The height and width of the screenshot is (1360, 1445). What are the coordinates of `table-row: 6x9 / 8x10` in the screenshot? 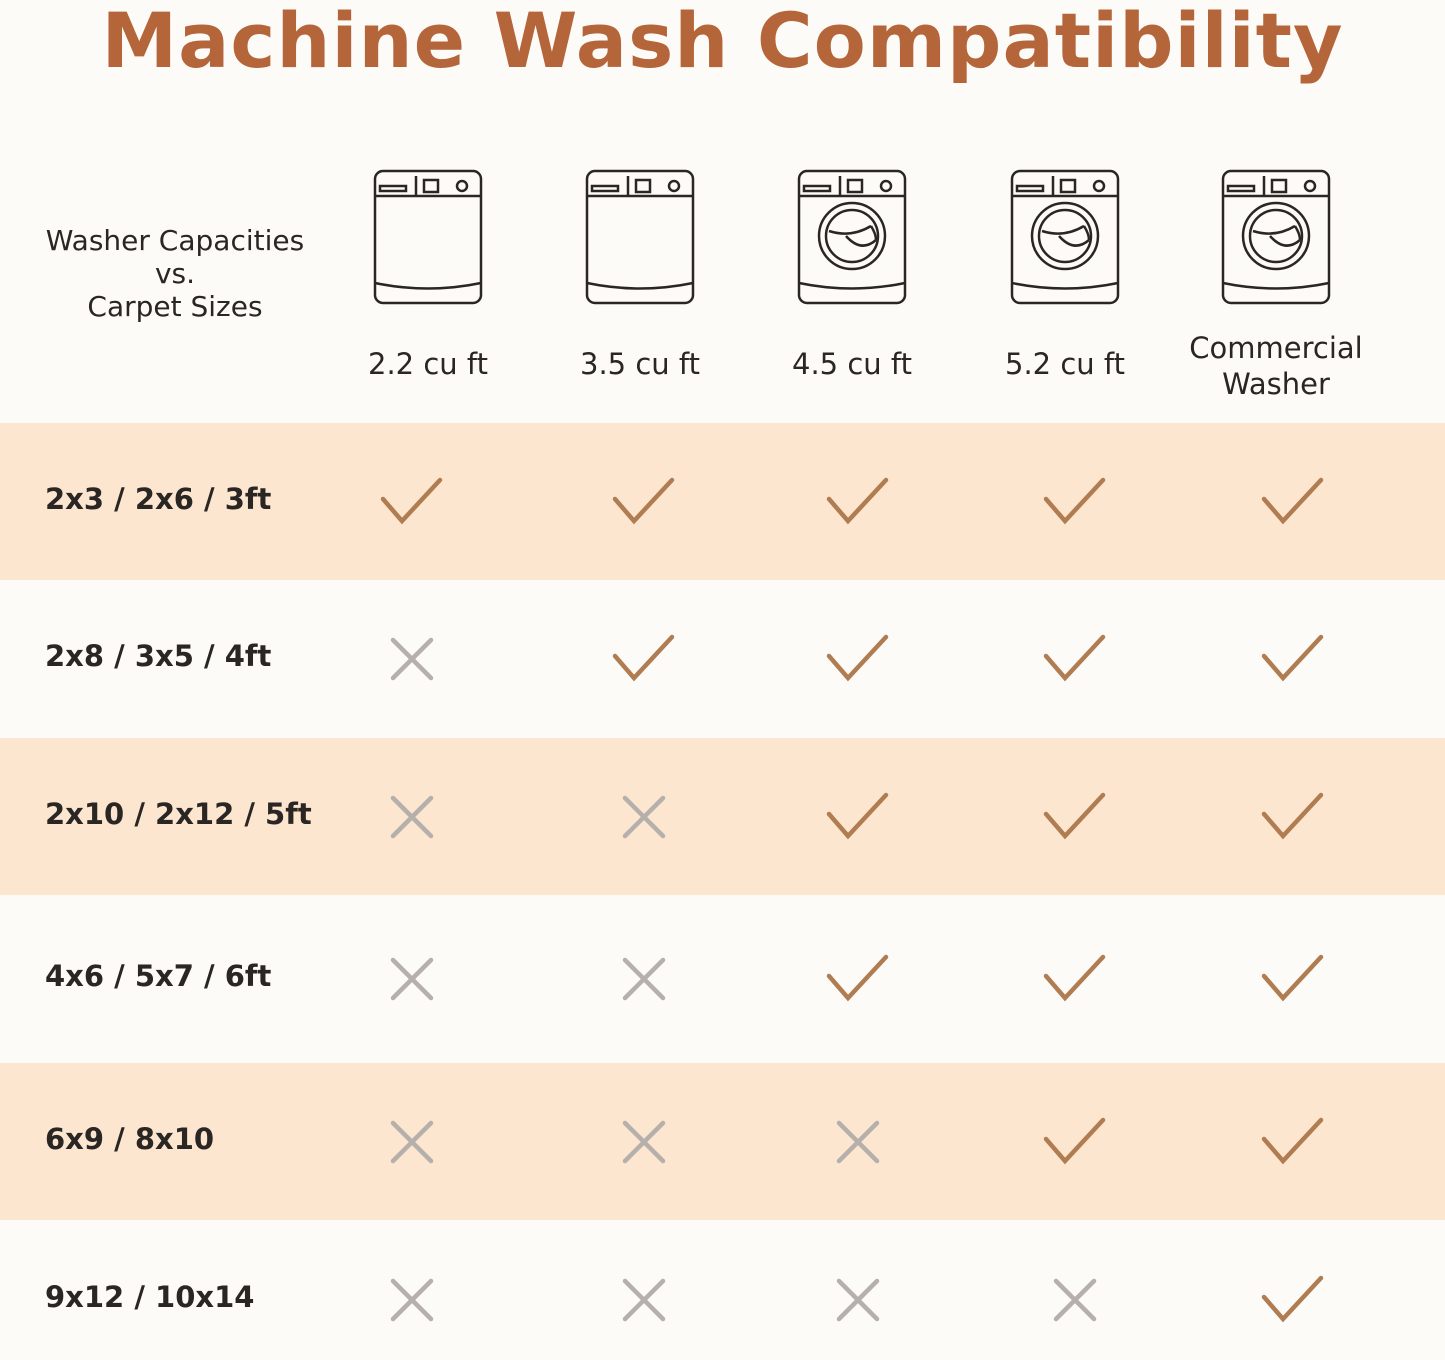 It's located at (722, 1141).